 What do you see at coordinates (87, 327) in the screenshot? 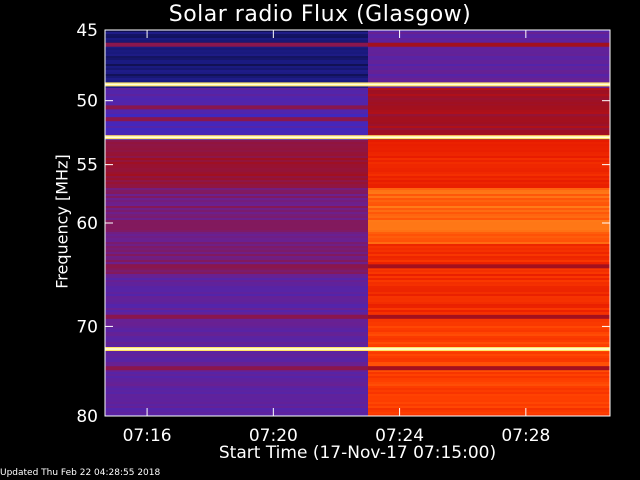
I see `y-tick-label: 70` at bounding box center [87, 327].